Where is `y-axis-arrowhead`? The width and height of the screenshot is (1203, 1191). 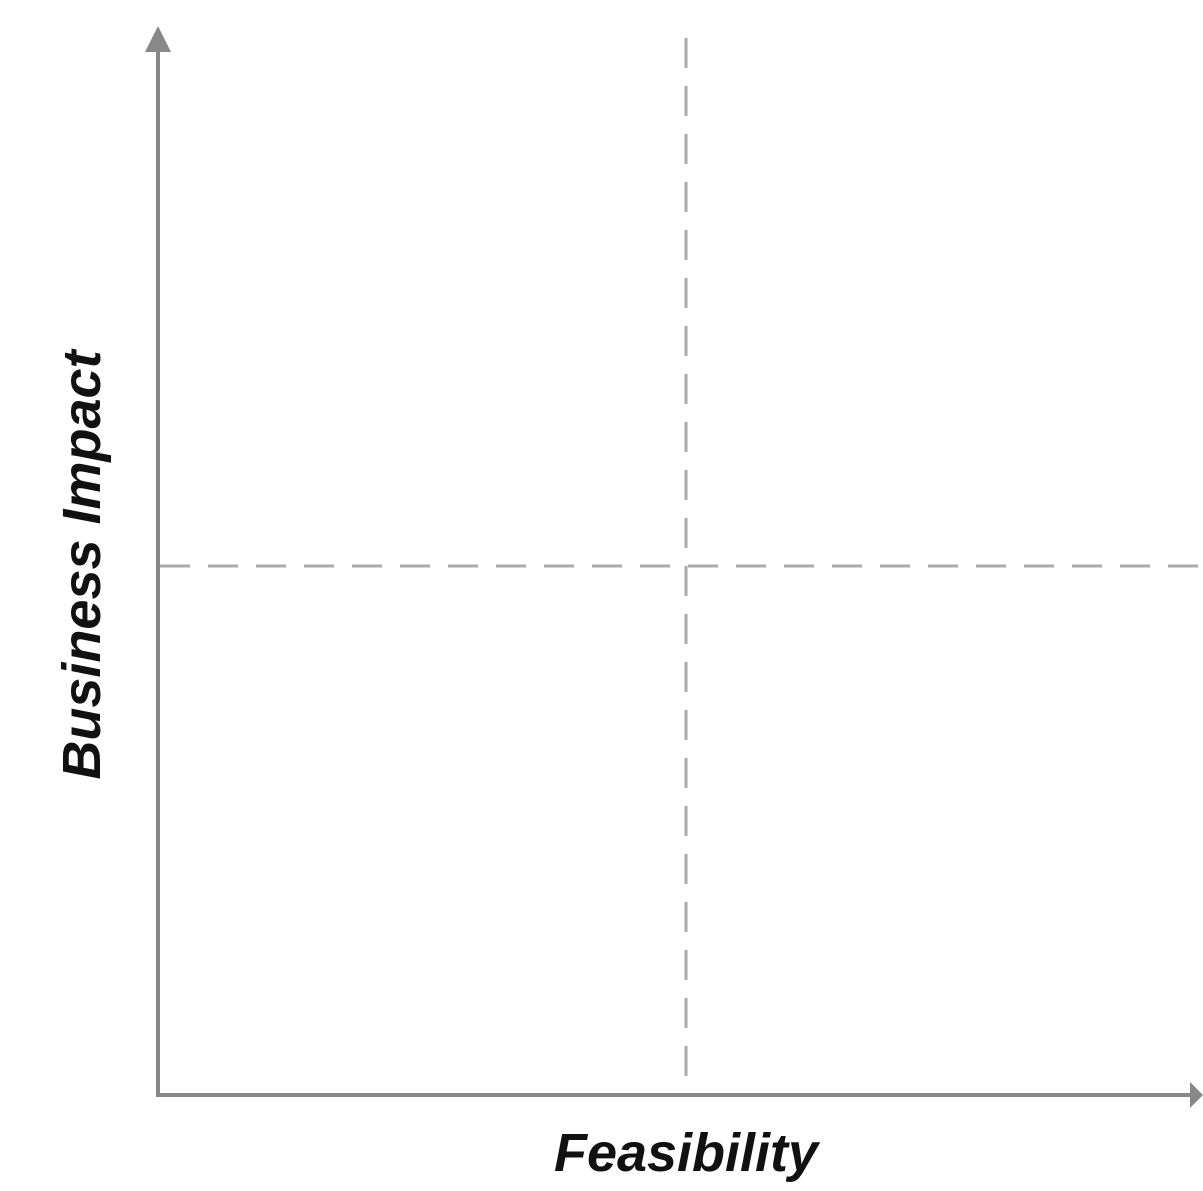
y-axis-arrowhead is located at coordinates (158, 39).